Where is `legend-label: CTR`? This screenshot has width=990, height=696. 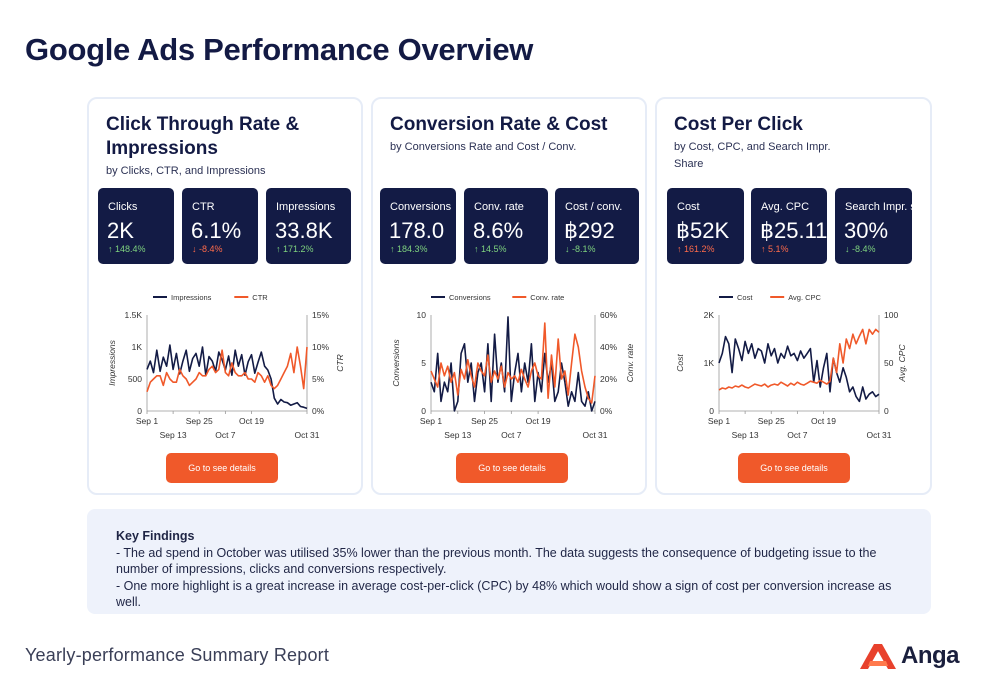
legend-label: CTR is located at coordinates (260, 297).